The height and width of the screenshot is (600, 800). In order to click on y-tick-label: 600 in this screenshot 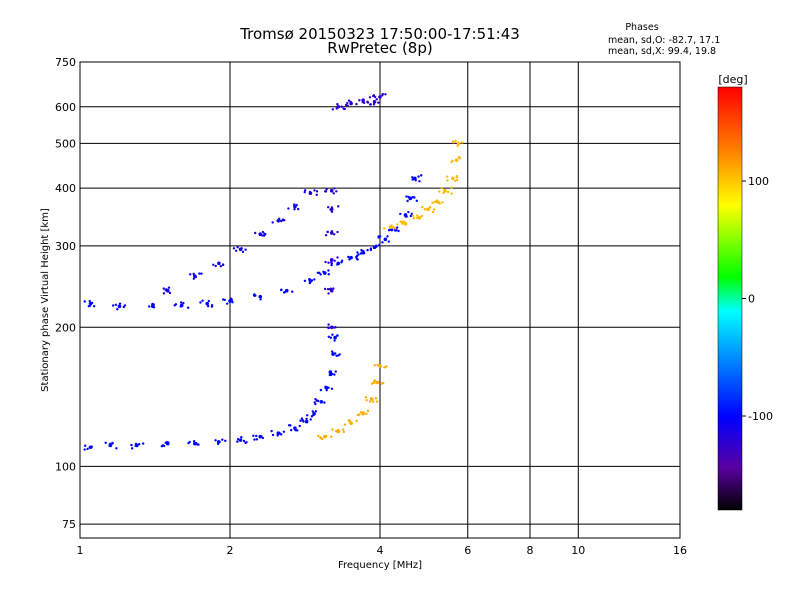, I will do `click(65, 107)`.